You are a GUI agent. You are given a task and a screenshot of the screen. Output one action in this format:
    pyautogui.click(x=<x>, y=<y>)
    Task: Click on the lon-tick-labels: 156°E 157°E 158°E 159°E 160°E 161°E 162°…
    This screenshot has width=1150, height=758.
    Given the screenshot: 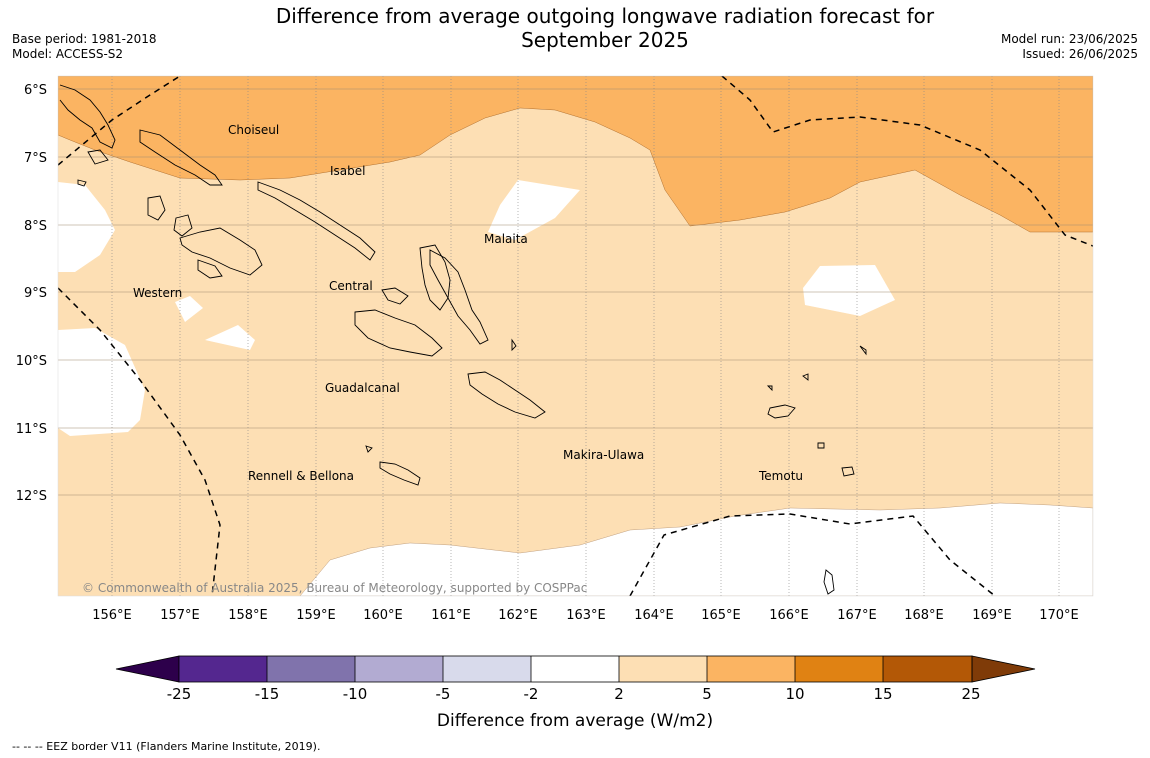 What is the action you would take?
    pyautogui.click(x=585, y=615)
    